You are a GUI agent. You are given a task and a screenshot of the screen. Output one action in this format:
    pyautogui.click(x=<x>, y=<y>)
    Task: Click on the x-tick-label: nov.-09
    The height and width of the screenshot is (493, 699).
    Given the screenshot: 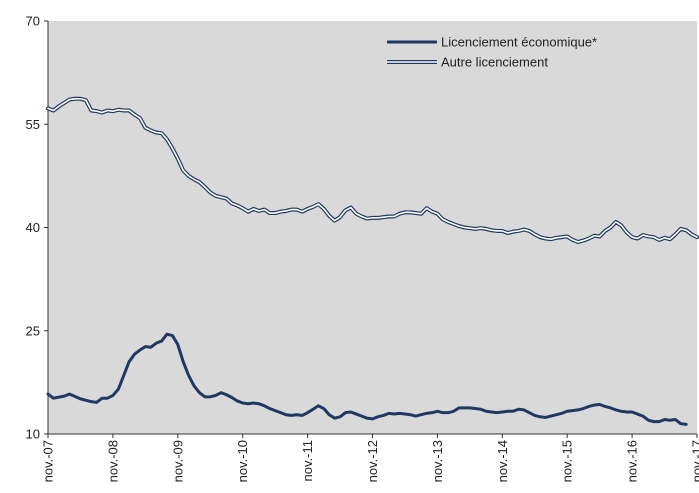 What is the action you would take?
    pyautogui.click(x=177, y=461)
    